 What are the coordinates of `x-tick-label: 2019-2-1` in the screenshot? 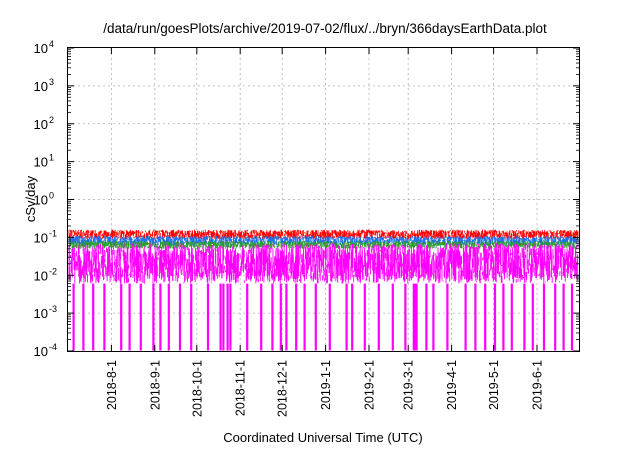 It's located at (370, 385).